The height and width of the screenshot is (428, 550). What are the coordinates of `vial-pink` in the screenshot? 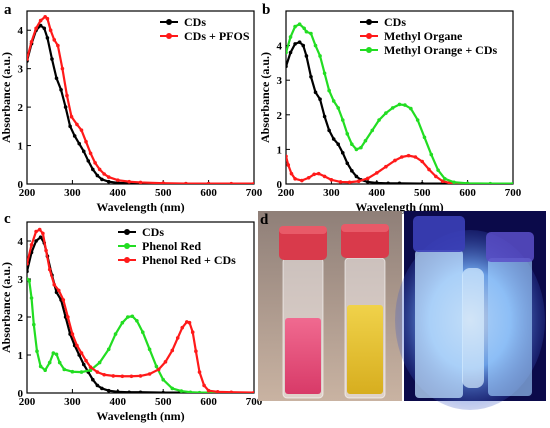 It's located at (303, 312).